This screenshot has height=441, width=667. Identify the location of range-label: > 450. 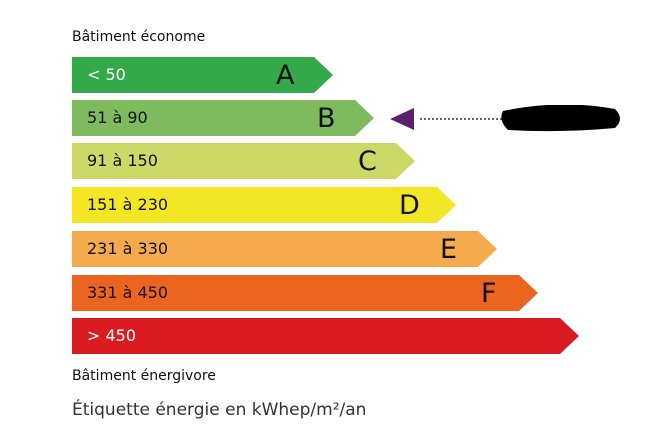
(112, 335).